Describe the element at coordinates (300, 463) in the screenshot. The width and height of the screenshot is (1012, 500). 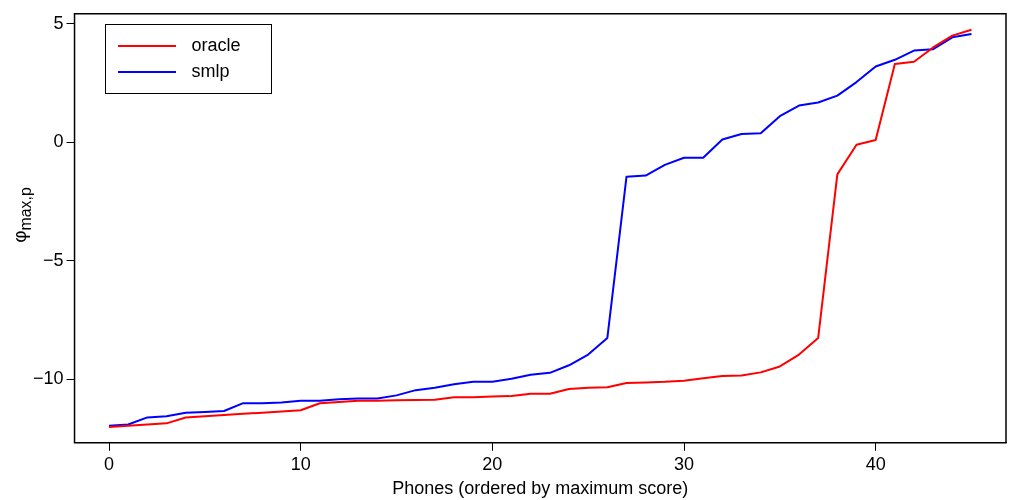
I see `x-tick-label: 10` at that location.